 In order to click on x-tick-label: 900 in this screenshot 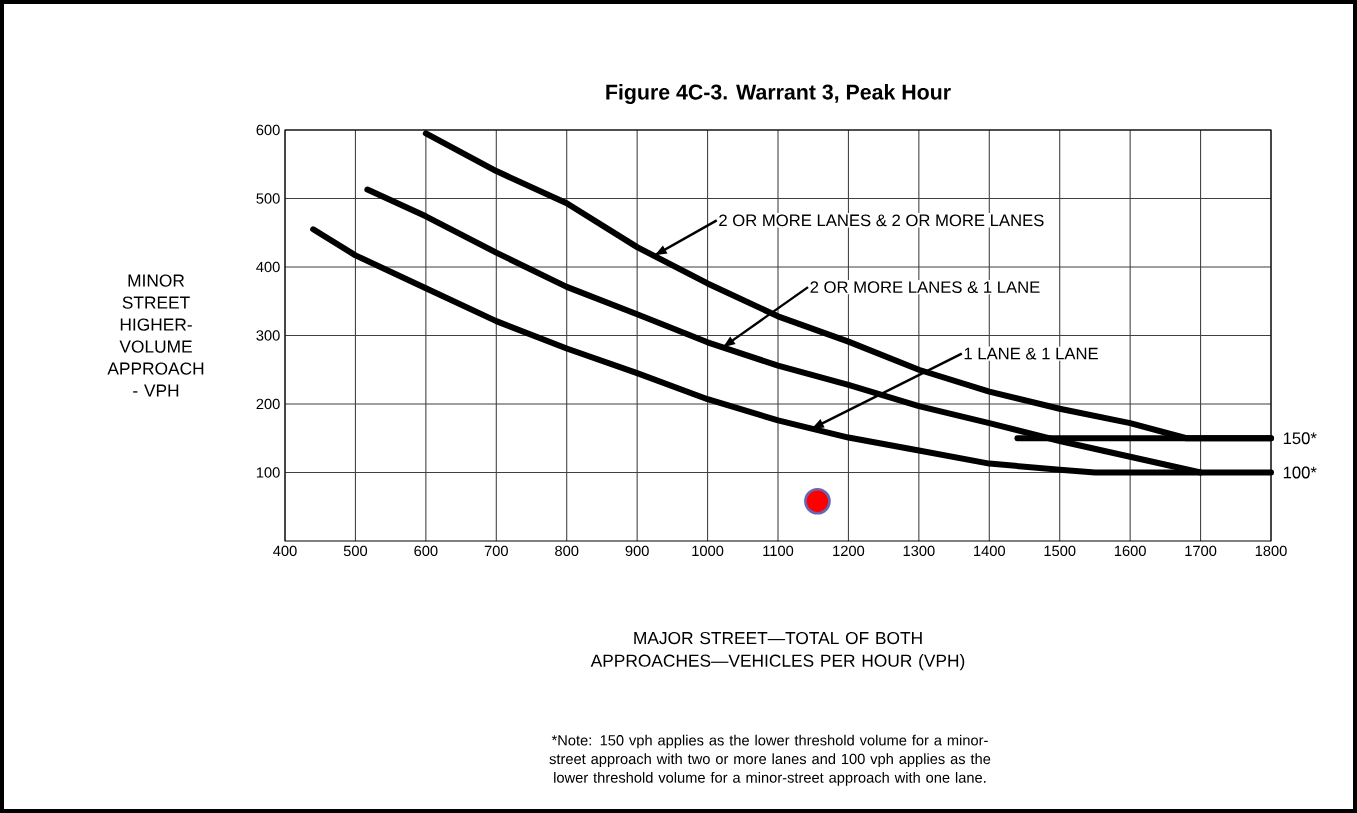, I will do `click(637, 551)`.